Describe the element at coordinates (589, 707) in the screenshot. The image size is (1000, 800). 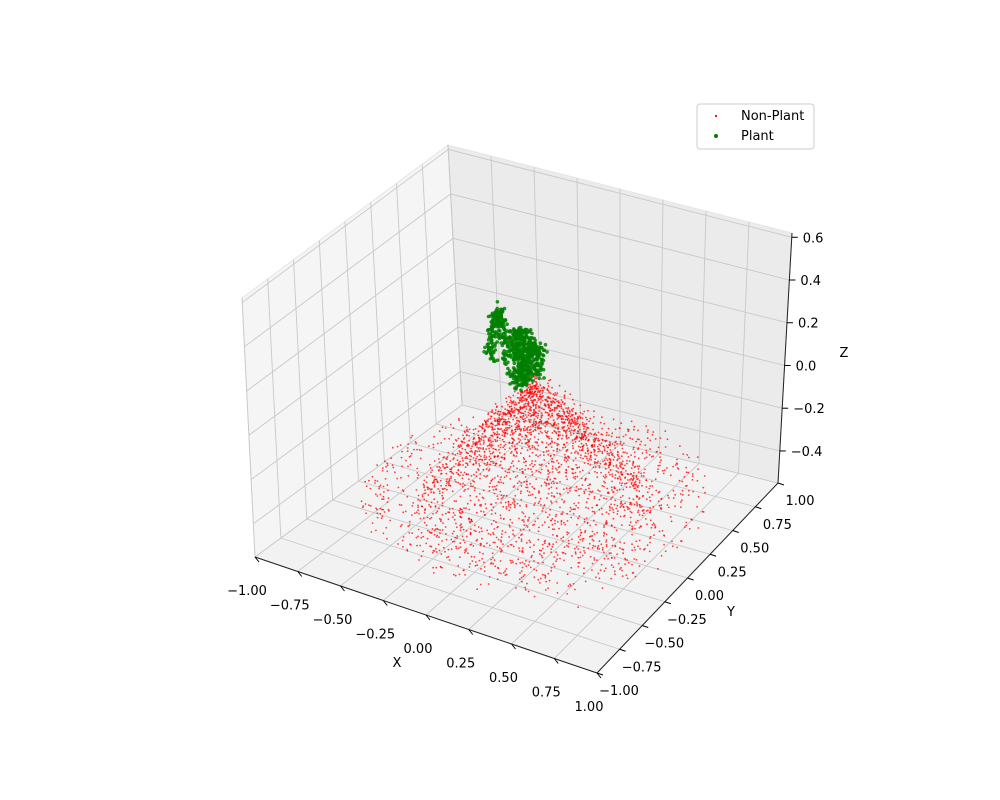
I see `x-tick-label: 1.00` at that location.